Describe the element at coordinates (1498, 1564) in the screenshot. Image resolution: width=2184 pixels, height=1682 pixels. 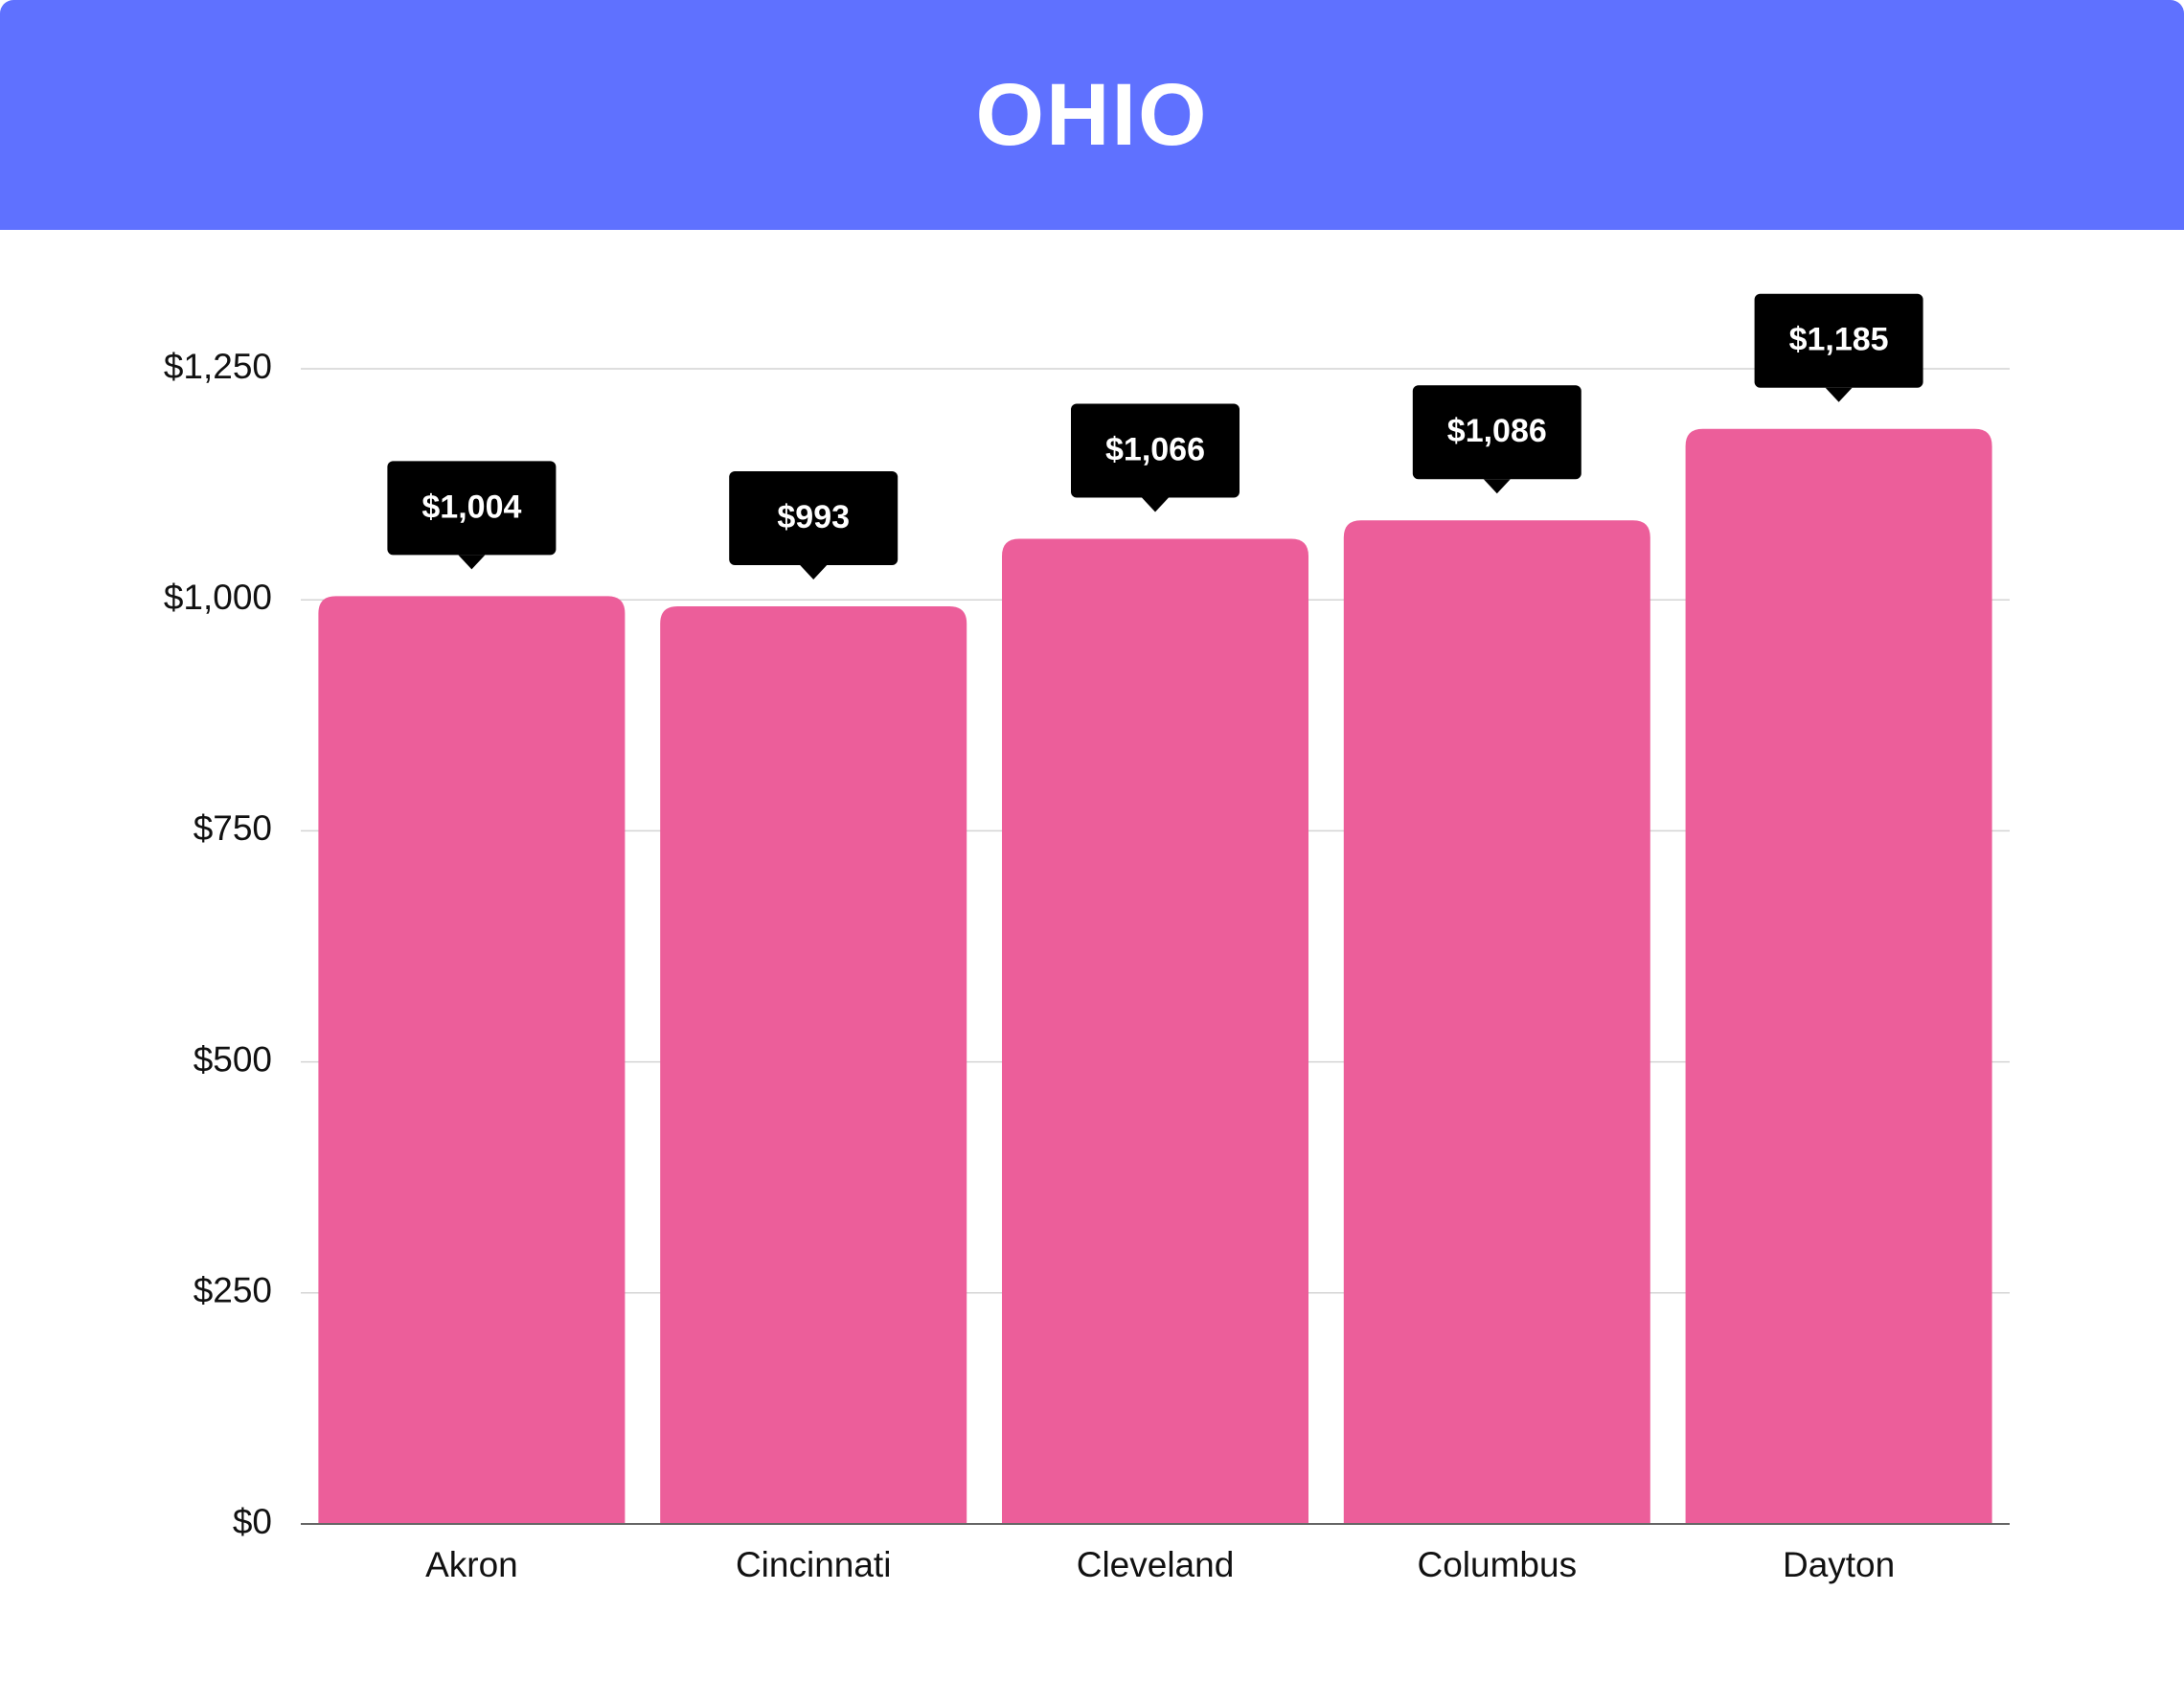
I see `x-tick-label: Columbus` at that location.